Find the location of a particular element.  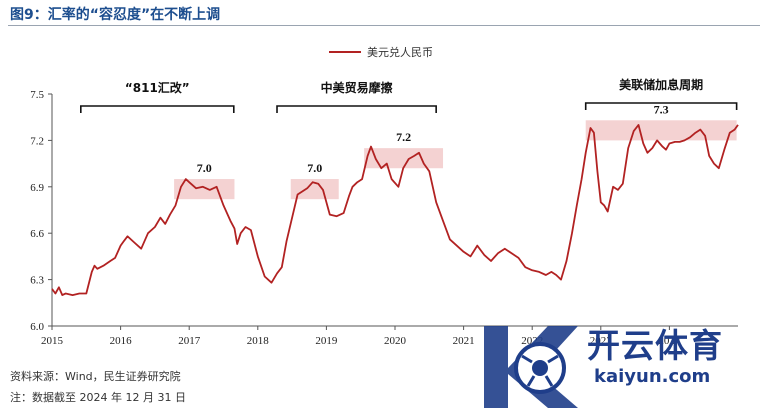

y-tick-label-1: 6.3 is located at coordinates (37, 281).